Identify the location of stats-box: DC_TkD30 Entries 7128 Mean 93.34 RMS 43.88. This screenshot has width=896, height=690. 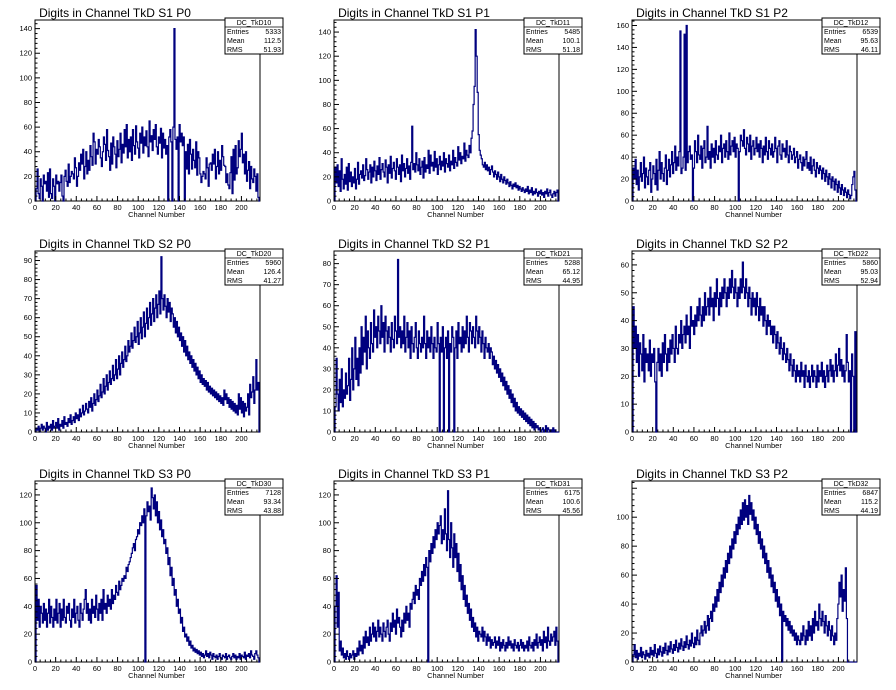
(254, 497).